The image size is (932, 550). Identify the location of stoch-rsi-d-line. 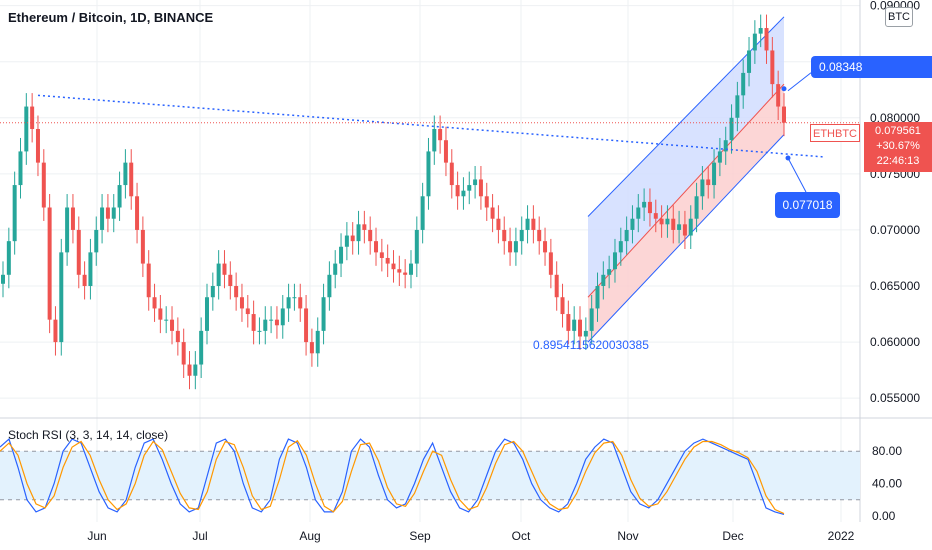
(392, 477).